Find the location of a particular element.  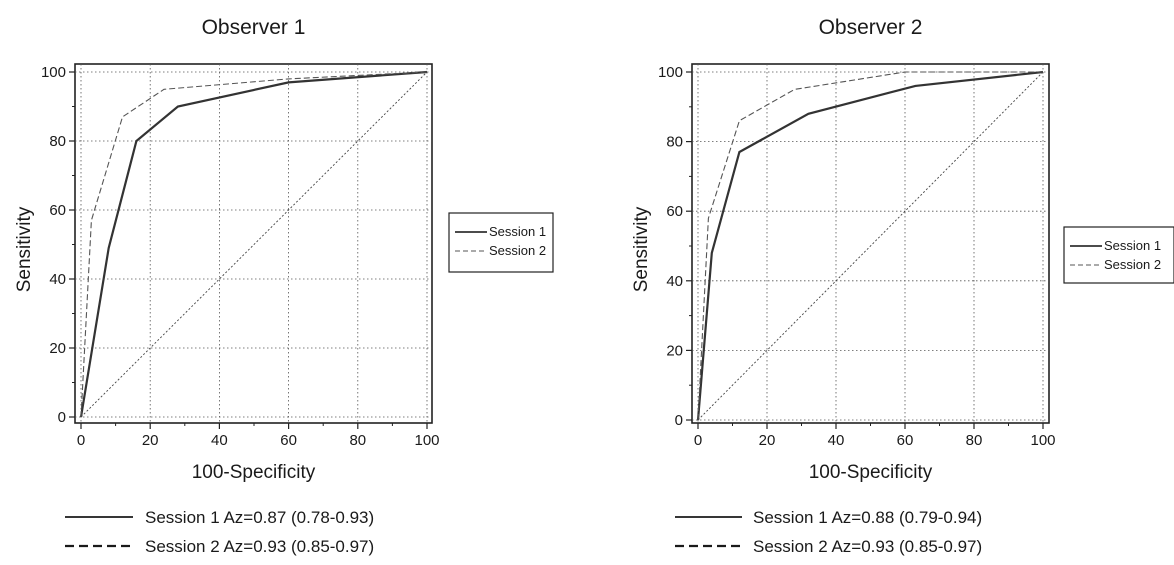

auc-annotation: Session 1 Az=0.87 (0.78-0.93) is located at coordinates (259, 517).